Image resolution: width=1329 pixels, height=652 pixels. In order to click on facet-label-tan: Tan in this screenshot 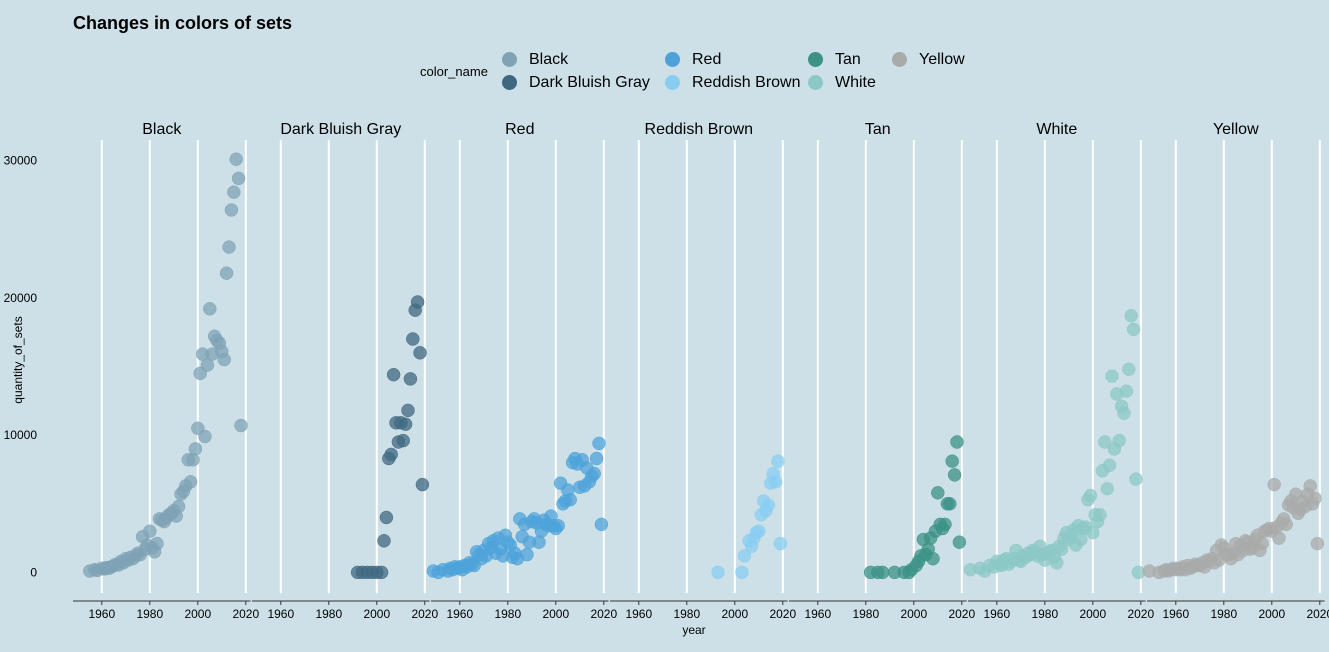, I will do `click(878, 129)`.